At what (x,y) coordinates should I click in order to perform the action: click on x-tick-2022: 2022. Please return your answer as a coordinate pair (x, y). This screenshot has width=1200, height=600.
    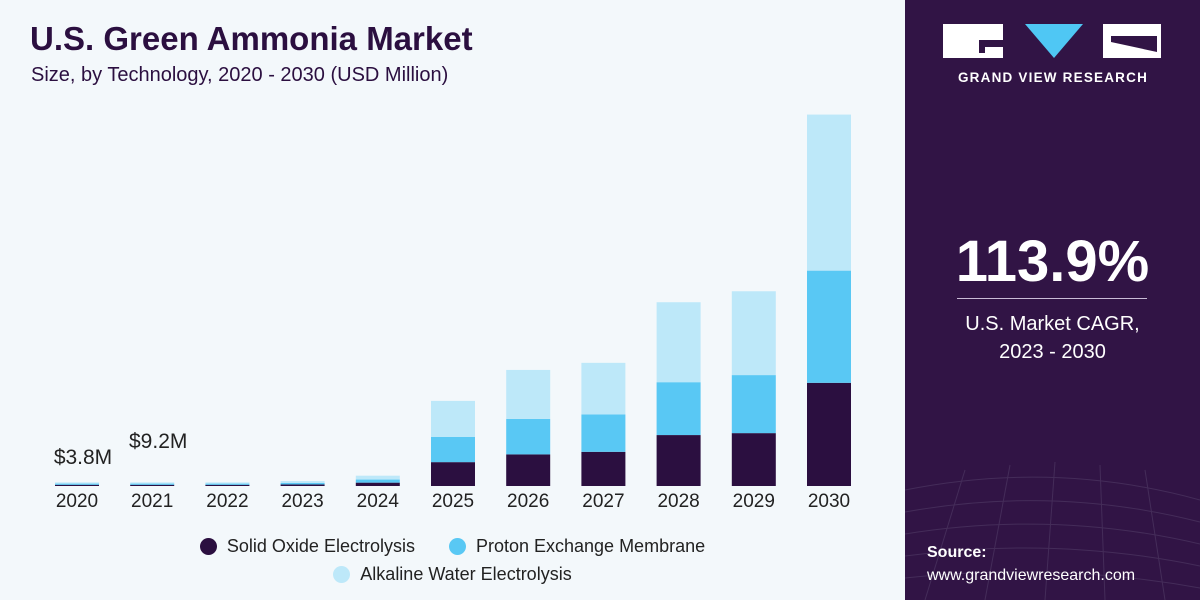
    Looking at the image, I should click on (227, 501).